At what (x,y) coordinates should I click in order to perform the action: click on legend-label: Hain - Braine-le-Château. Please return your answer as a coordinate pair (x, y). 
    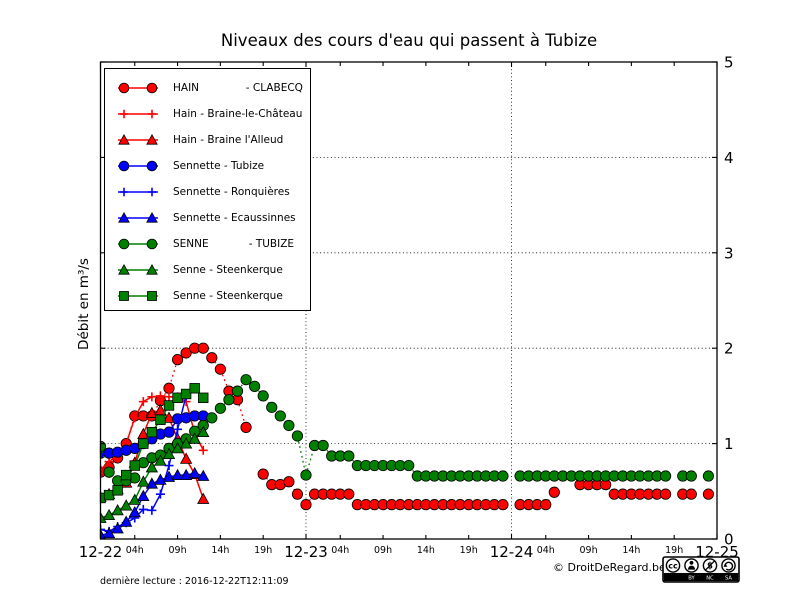
    Looking at the image, I should click on (238, 114).